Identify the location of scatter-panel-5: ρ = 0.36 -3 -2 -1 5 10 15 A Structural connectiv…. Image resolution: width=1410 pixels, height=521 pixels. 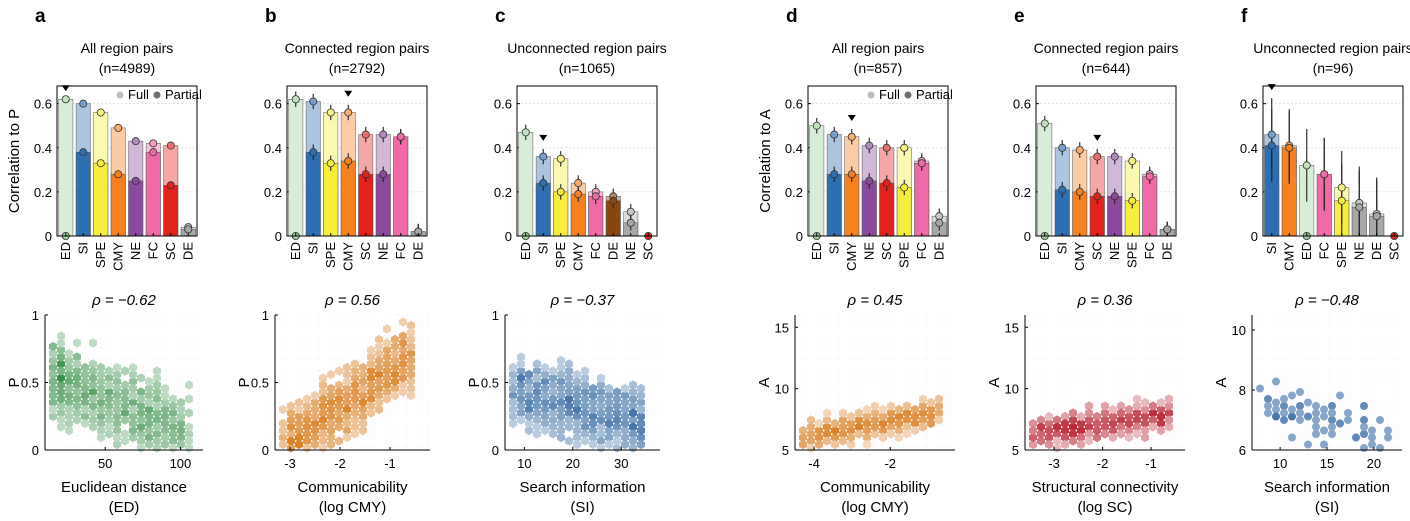
(1085, 404).